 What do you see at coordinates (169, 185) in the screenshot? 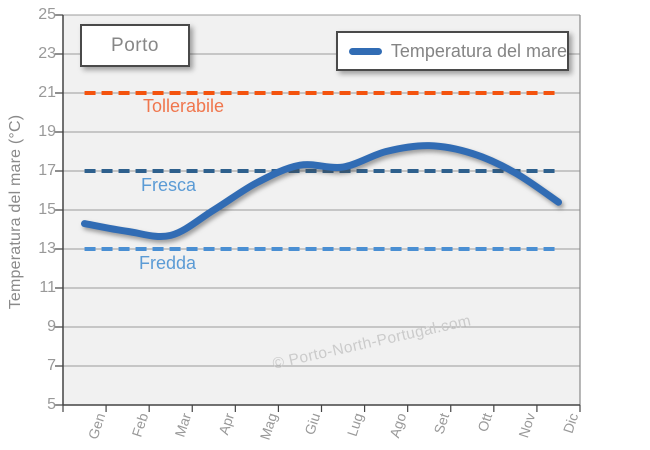
I see `fresca-label: Fresca` at bounding box center [169, 185].